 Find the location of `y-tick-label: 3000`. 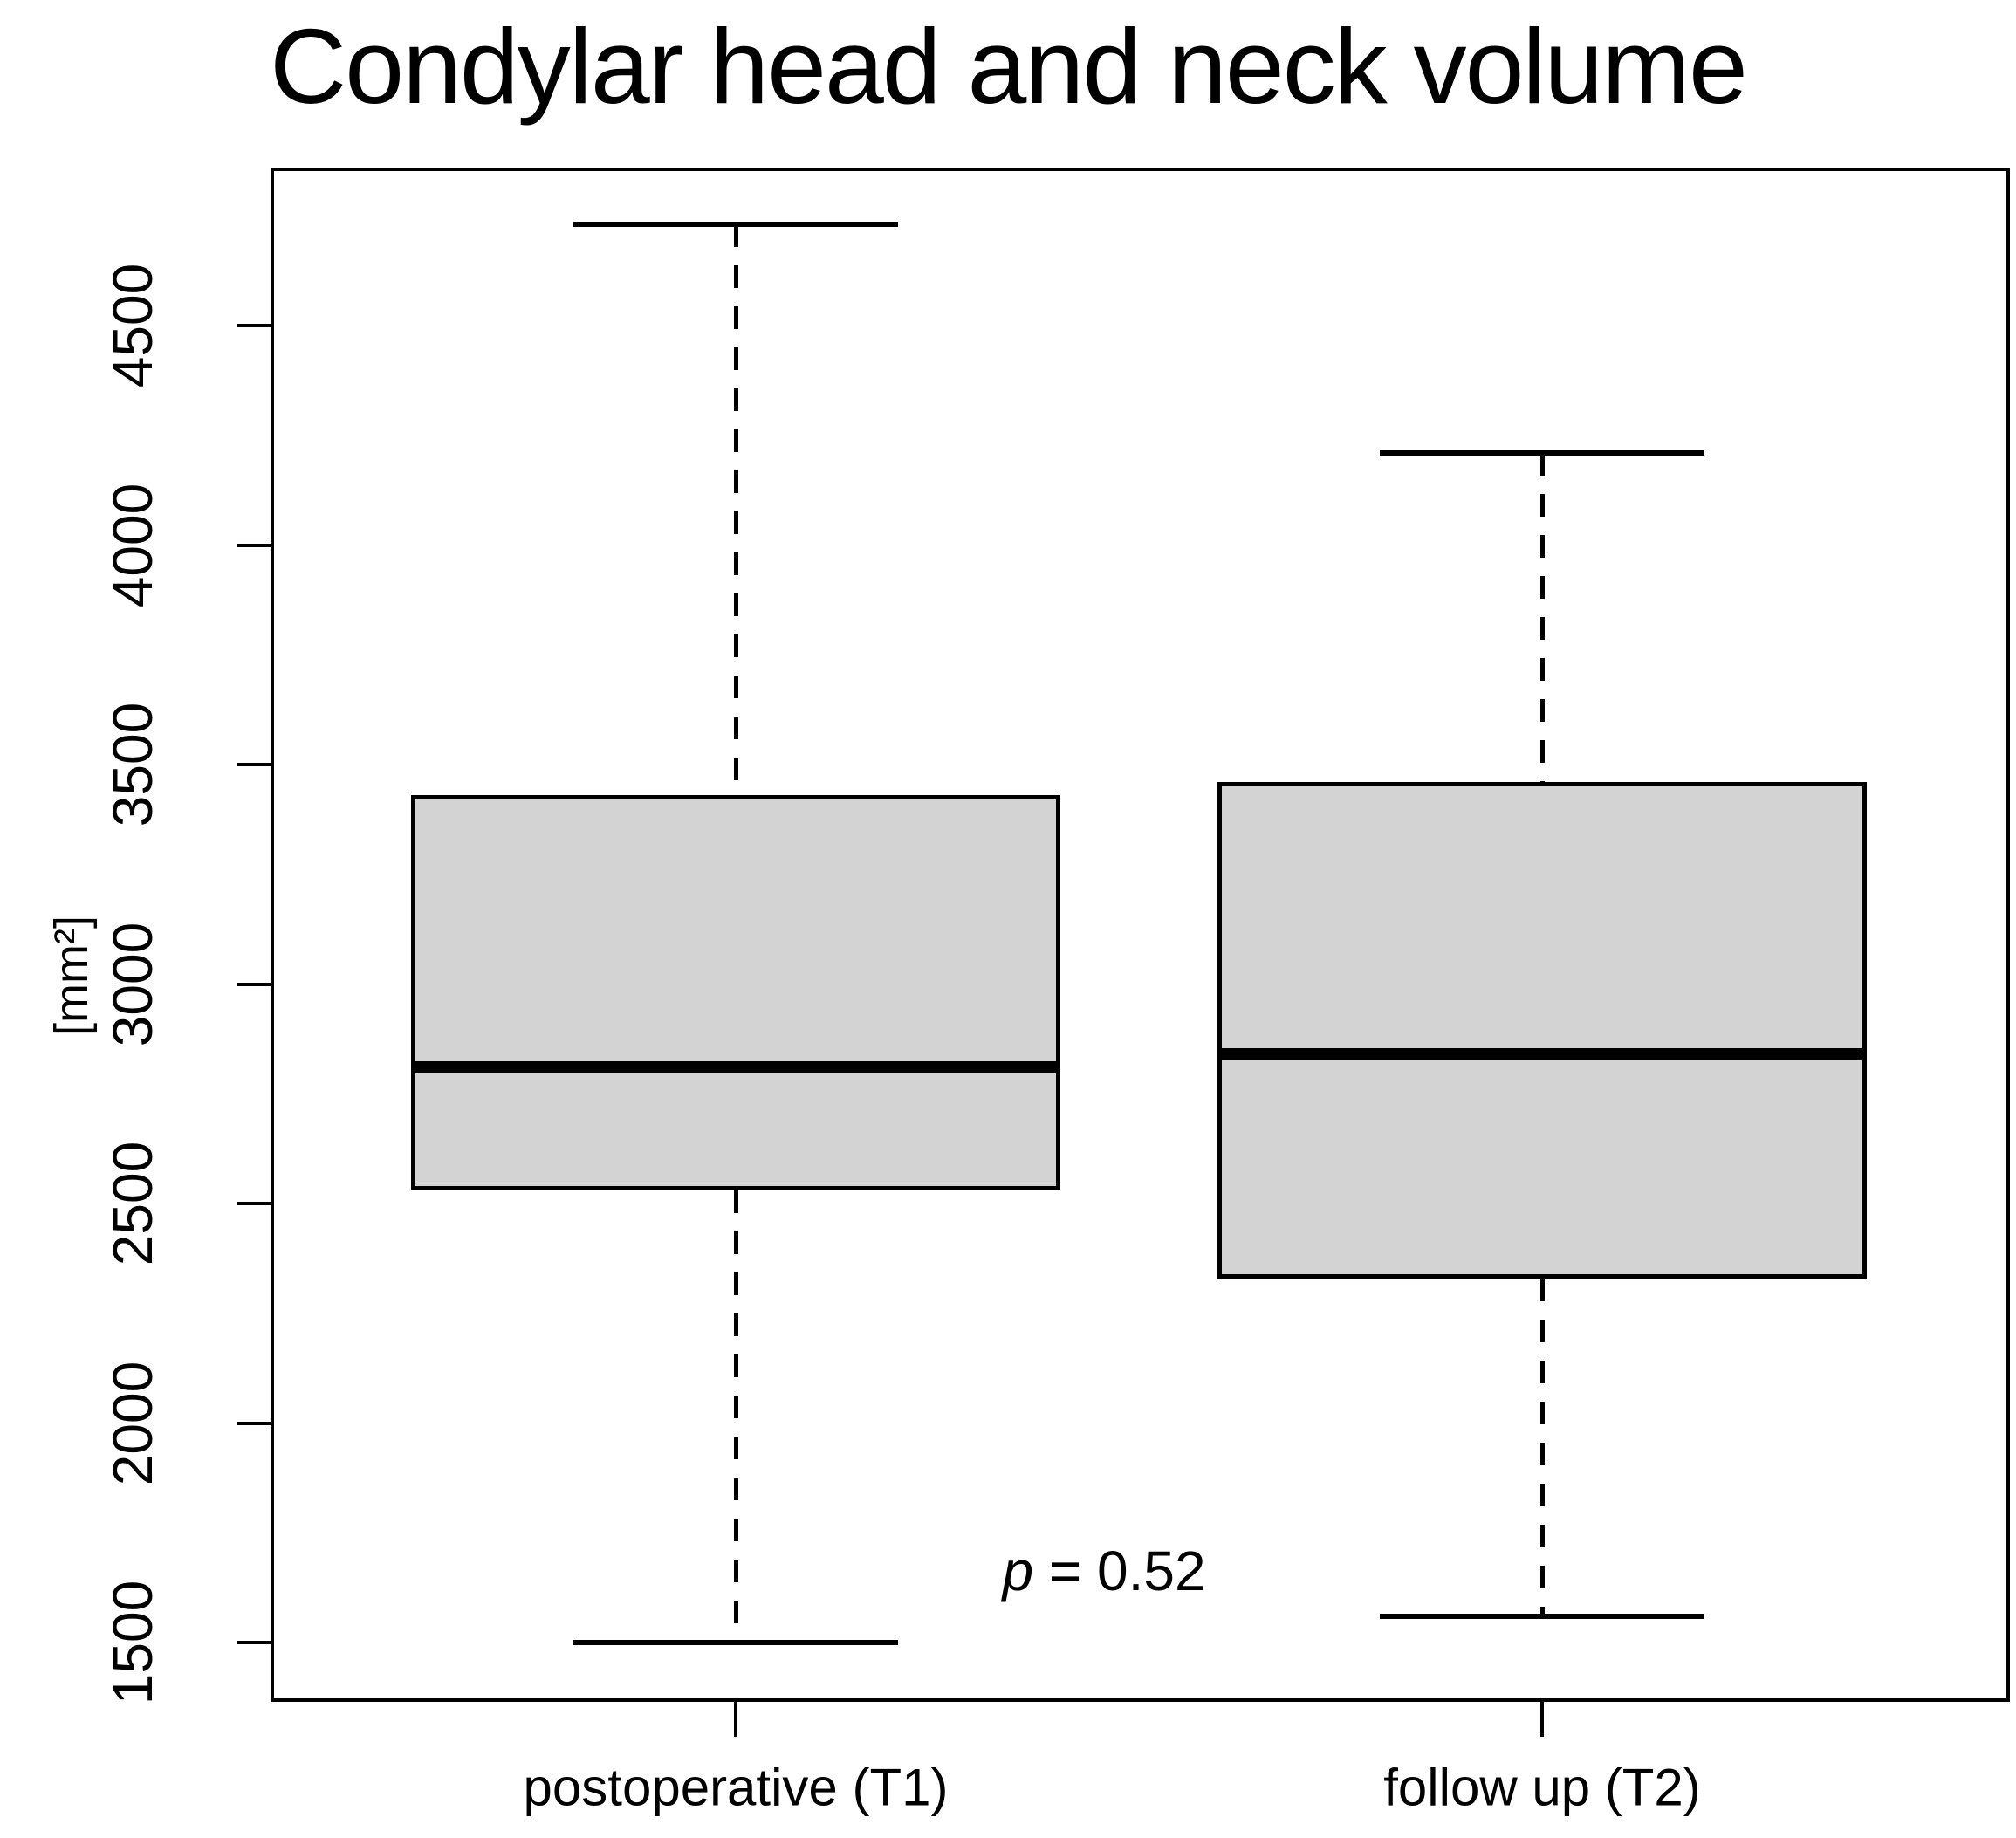

y-tick-label: 3000 is located at coordinates (132, 984).